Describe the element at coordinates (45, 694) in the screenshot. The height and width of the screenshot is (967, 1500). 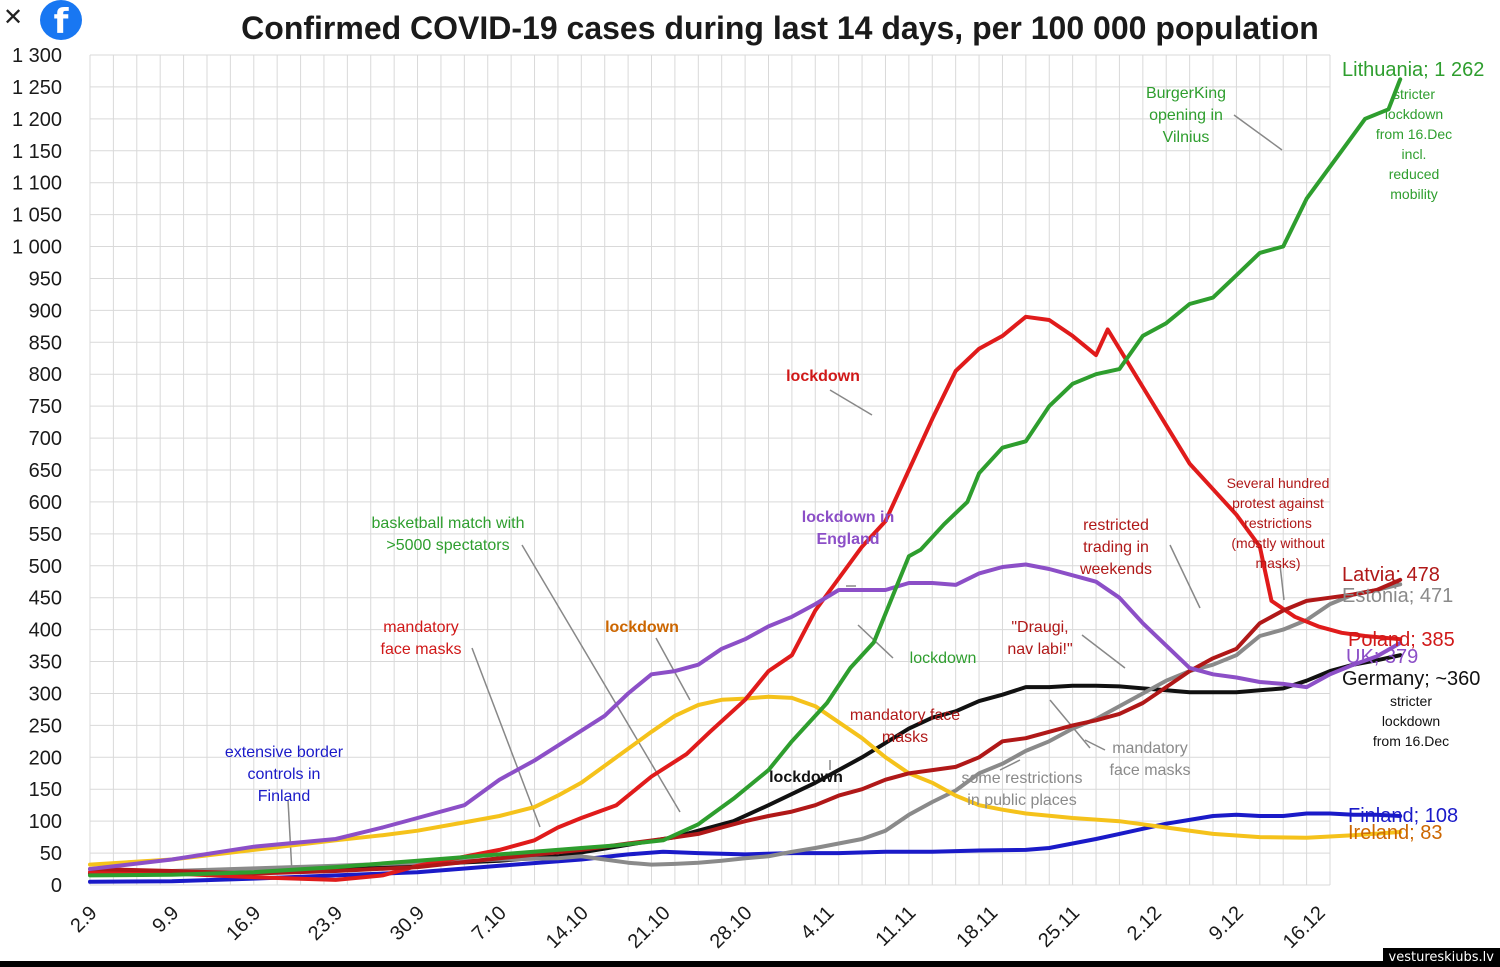
I see `y-tick-label: 300` at that location.